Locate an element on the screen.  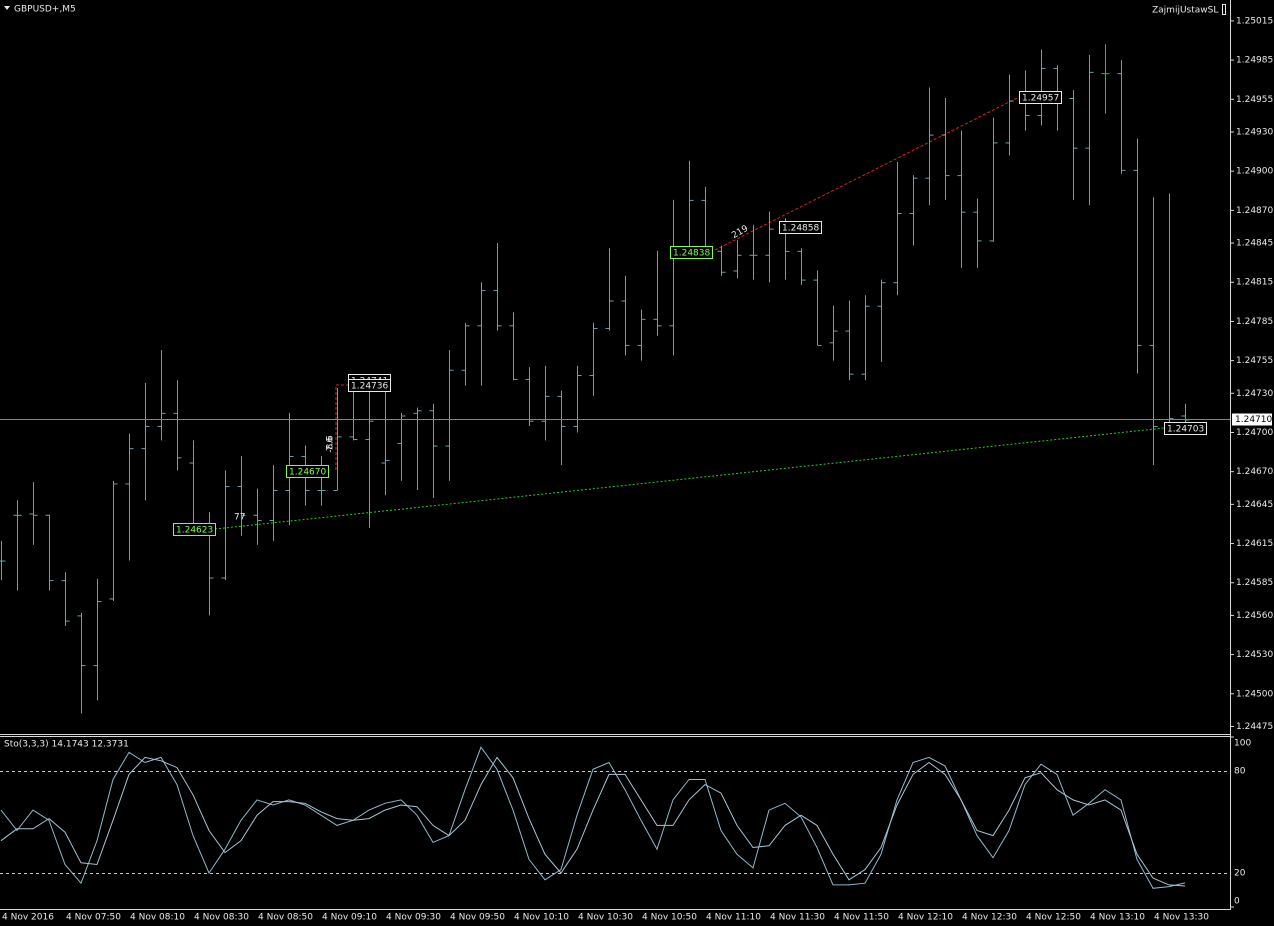
y-tick-label: 1.24700 is located at coordinates (1254, 433).